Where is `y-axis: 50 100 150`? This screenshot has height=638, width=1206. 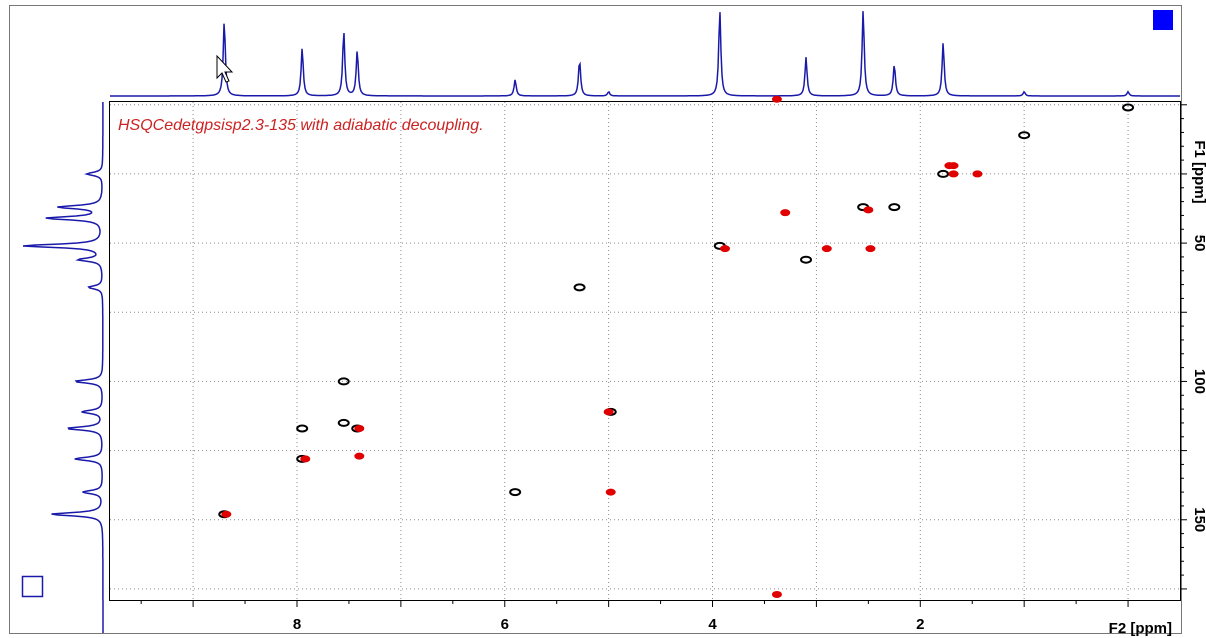
y-axis: 50 100 150 is located at coordinates (1193, 347).